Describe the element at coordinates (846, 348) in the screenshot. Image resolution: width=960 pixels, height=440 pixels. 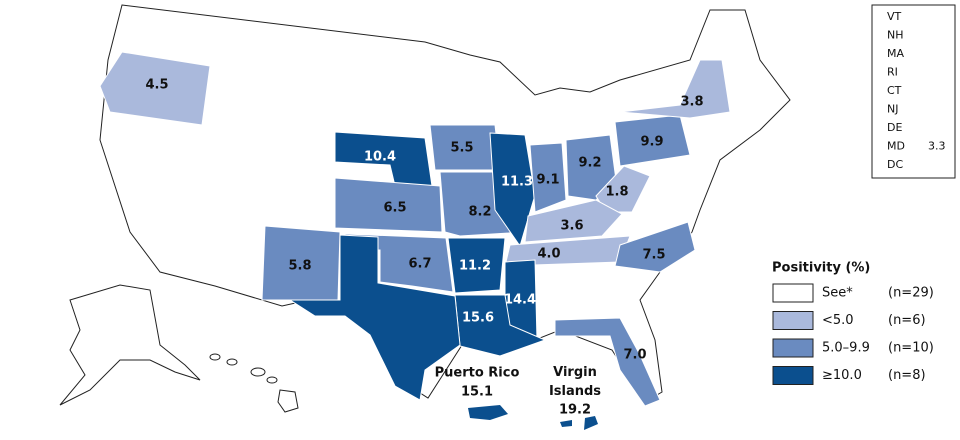
I see `legend-label: 5.0–9.9` at that location.